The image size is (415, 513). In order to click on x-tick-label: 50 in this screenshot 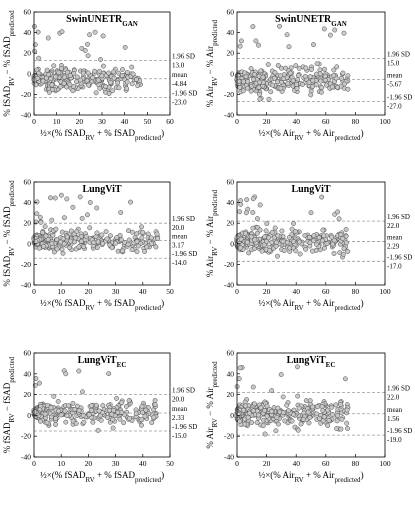, I will do `click(170, 463)`.